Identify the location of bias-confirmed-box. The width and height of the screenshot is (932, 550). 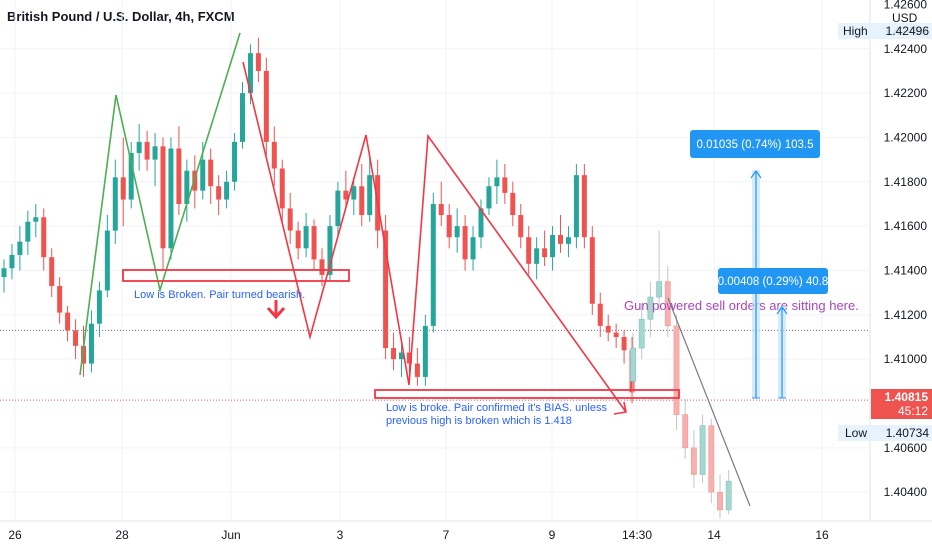
(527, 394).